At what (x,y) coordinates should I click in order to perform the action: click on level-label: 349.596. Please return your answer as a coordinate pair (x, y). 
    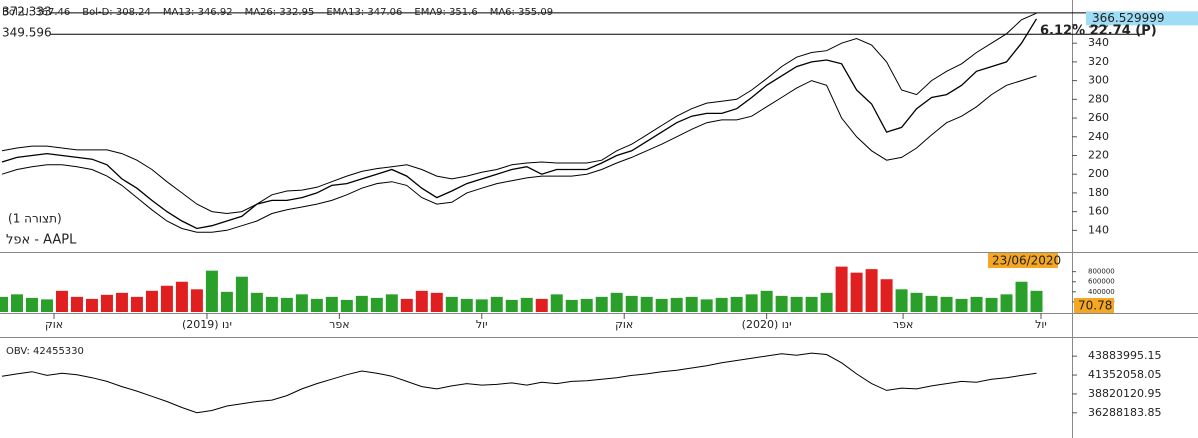
    Looking at the image, I should click on (27, 33).